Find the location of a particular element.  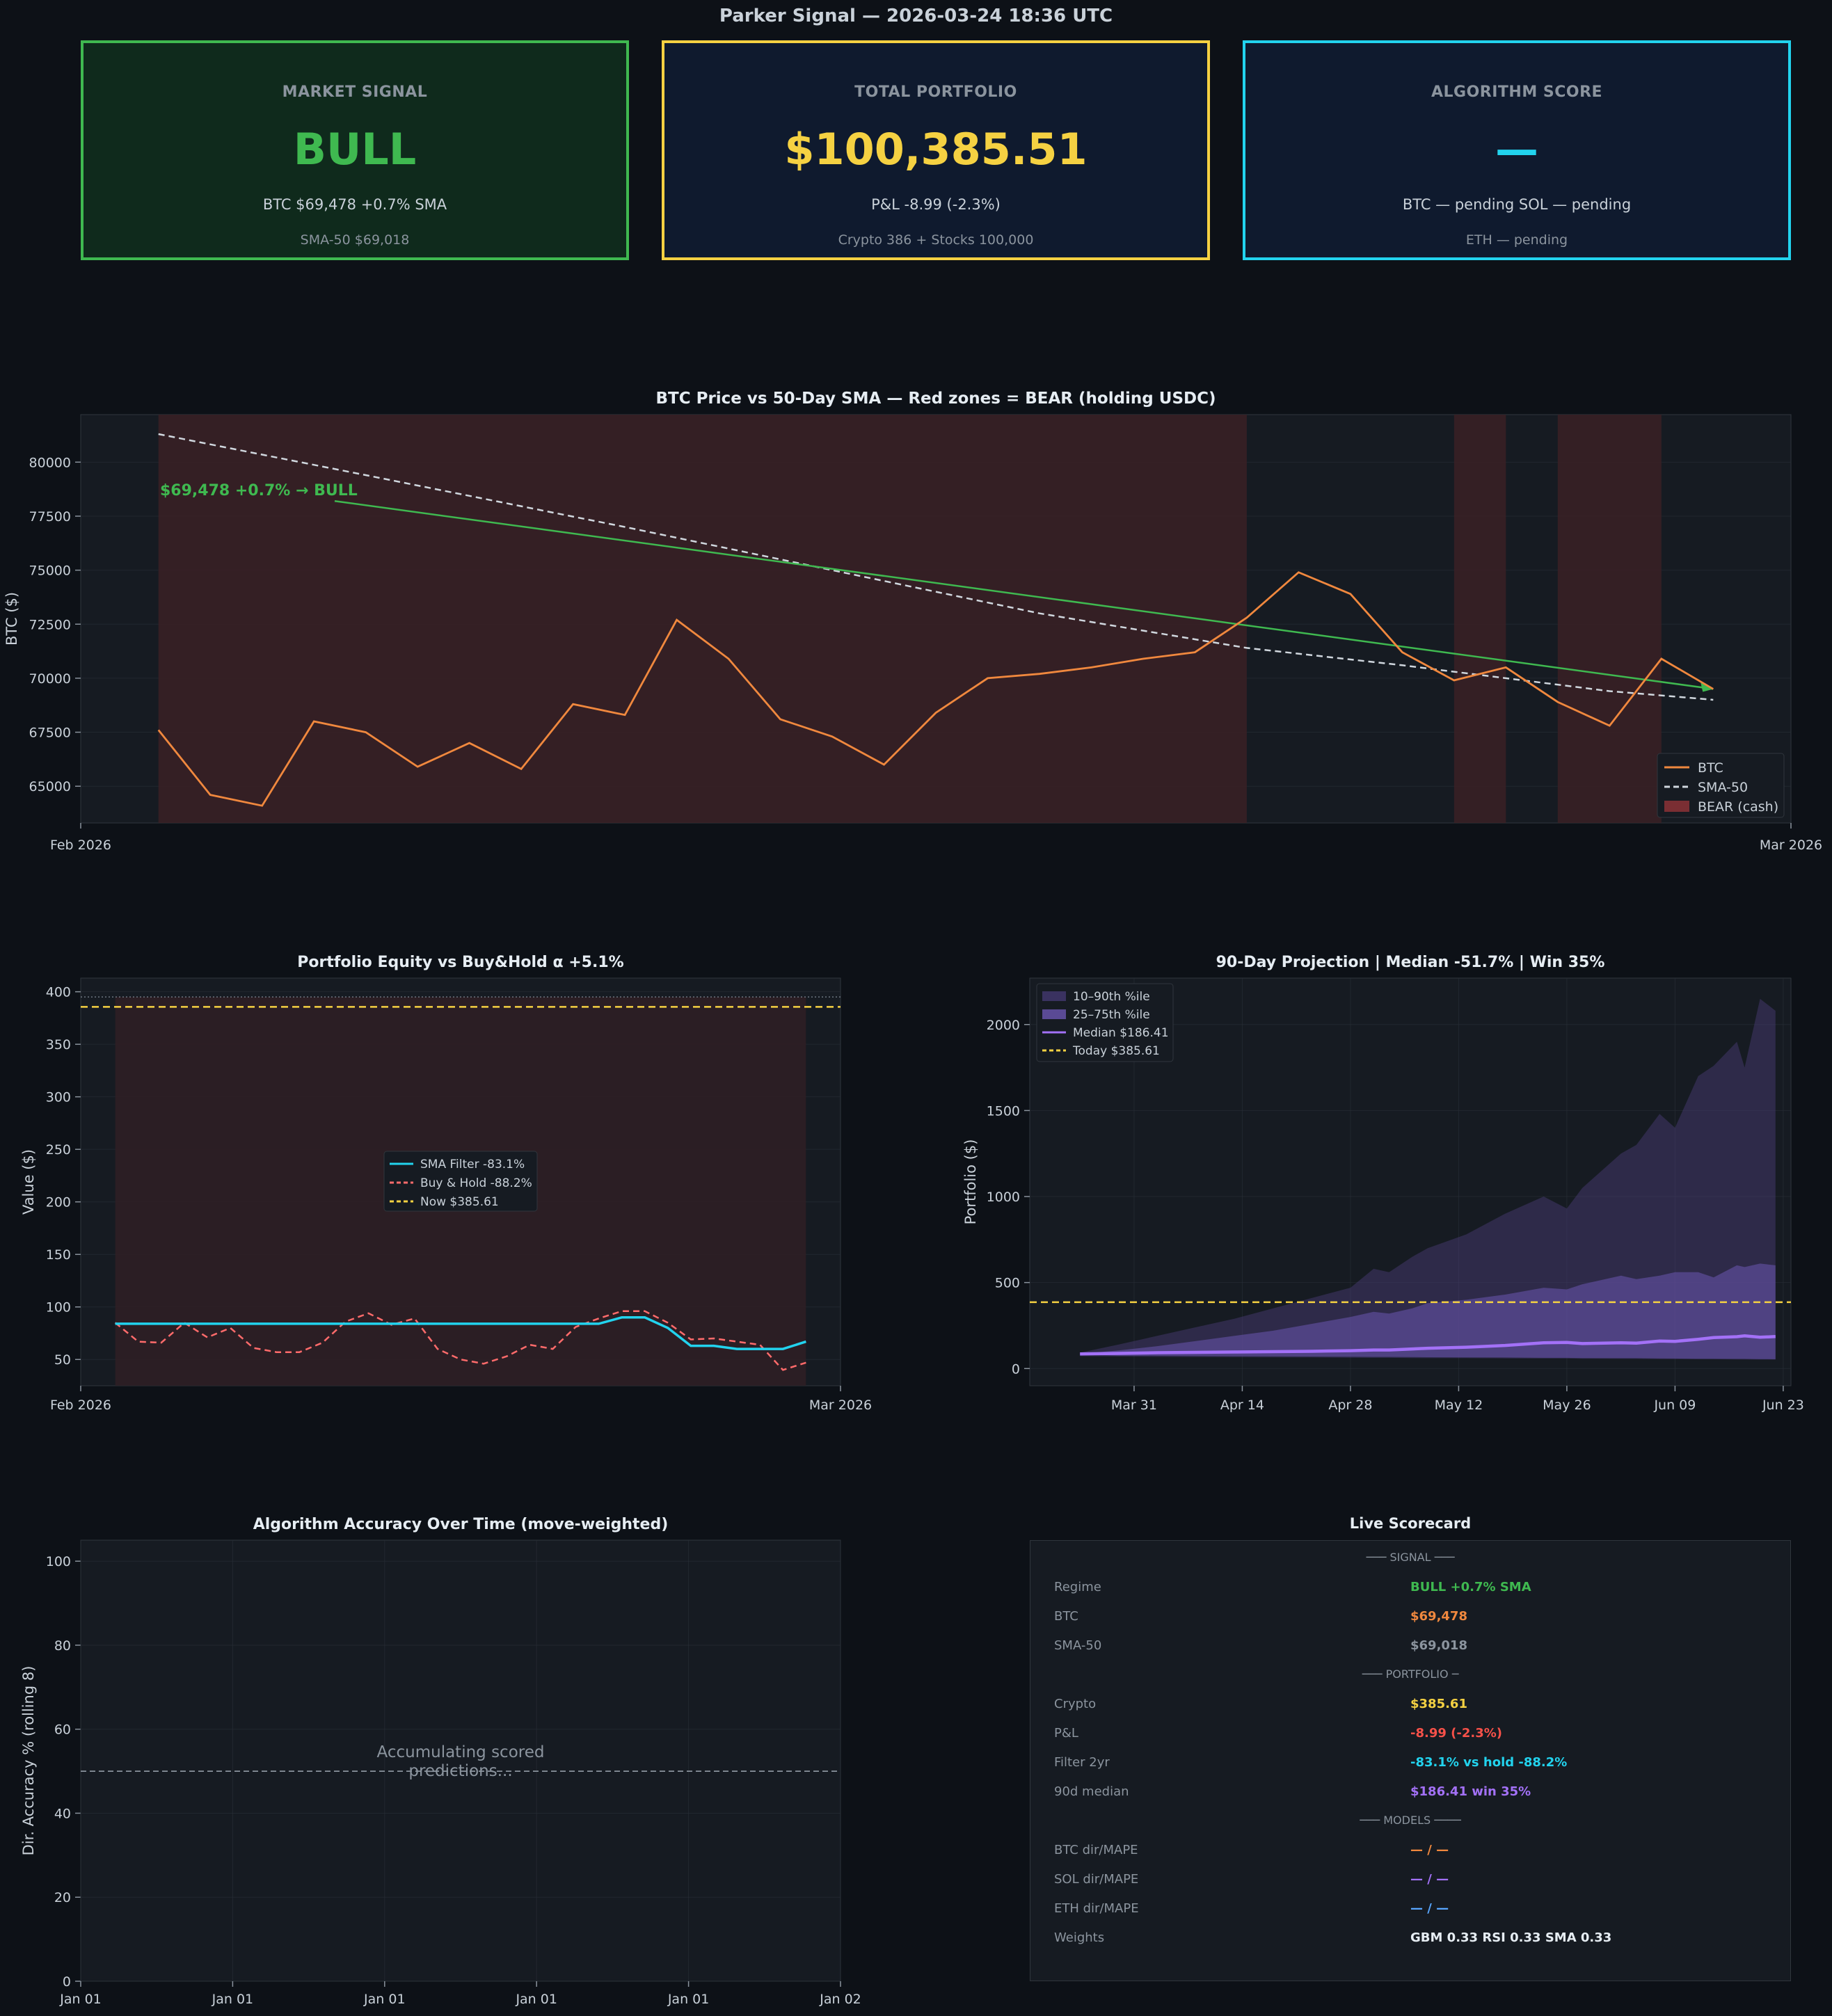

portfolio-value: $100,385.51 is located at coordinates (936, 149).